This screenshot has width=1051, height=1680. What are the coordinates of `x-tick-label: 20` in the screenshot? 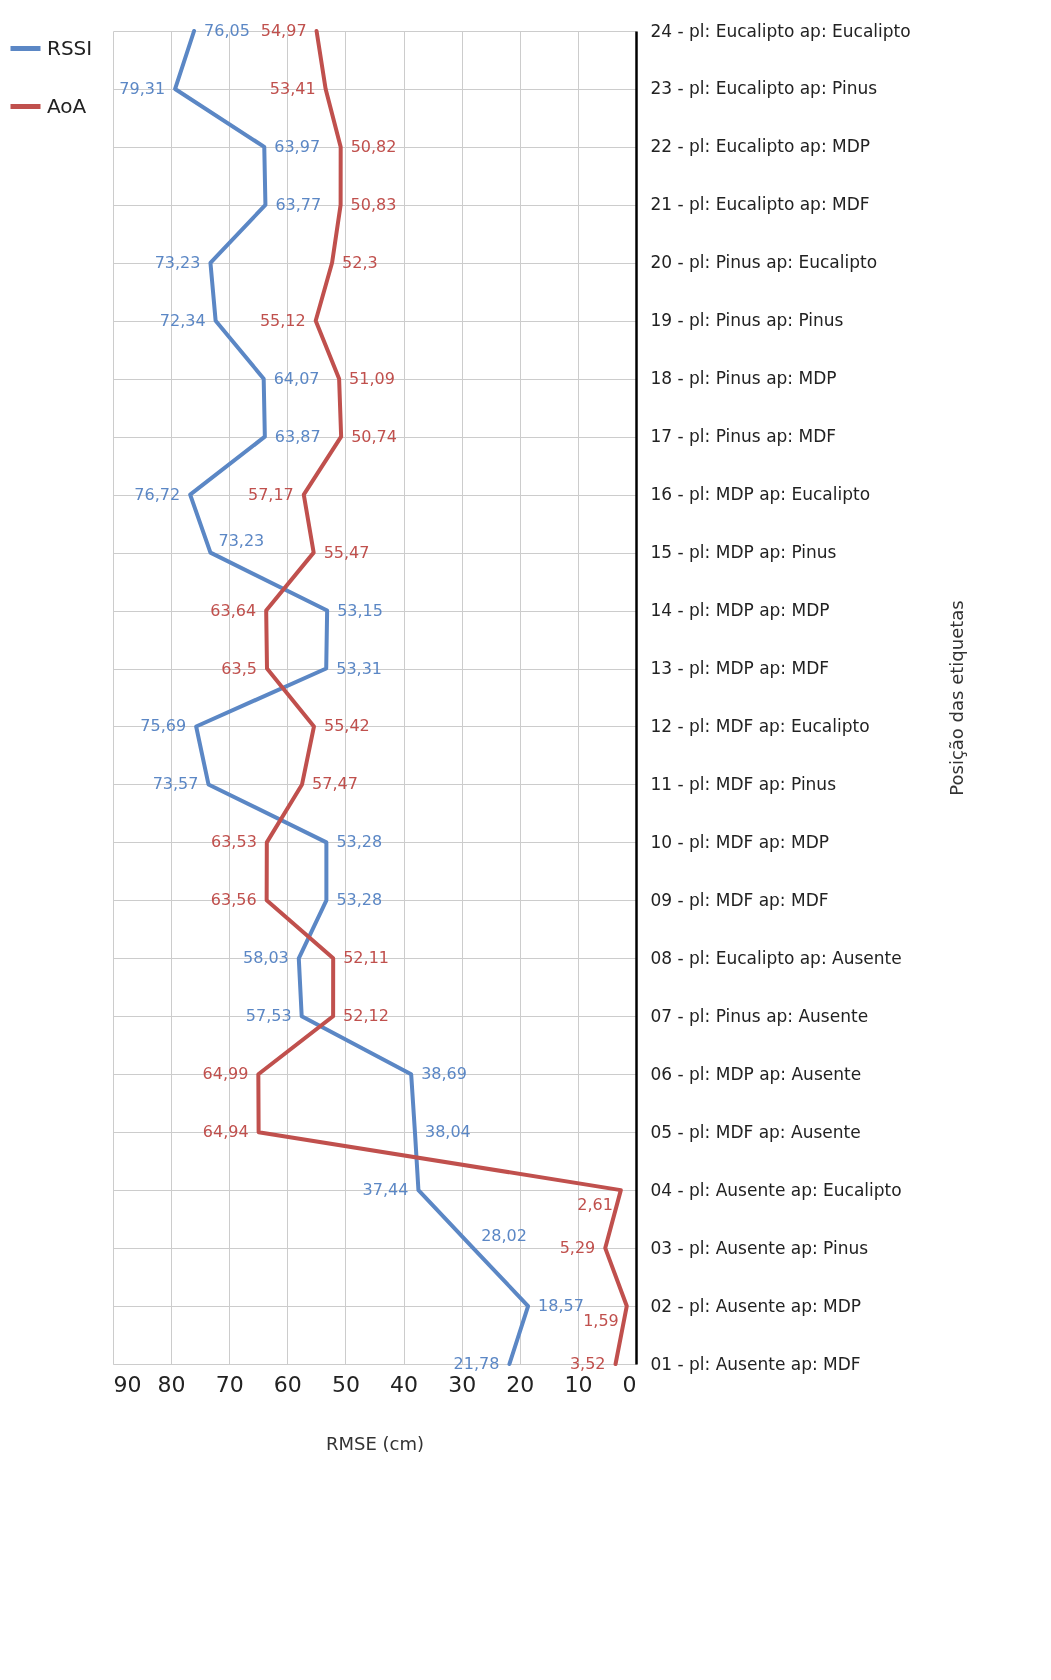 It's located at (520, 1384).